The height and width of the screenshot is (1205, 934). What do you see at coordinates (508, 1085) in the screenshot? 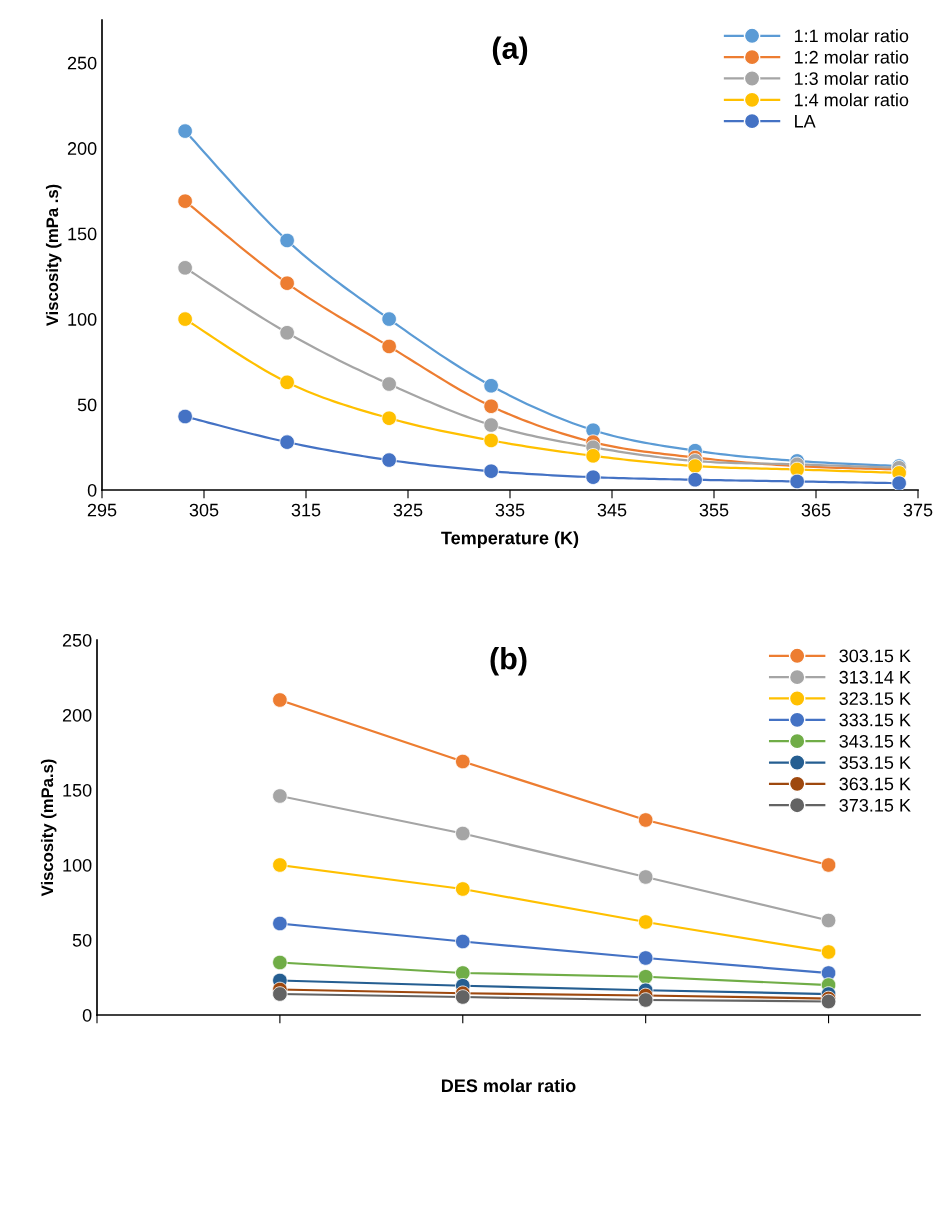
I see `x-axis-title: DES molar ratio` at bounding box center [508, 1085].